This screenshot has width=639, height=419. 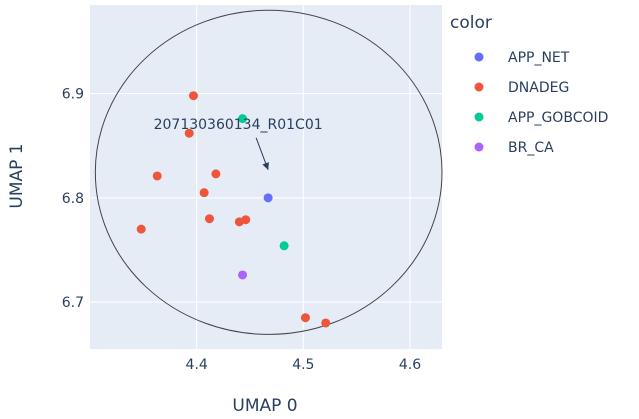 I want to click on annotation-label: 207130360134_R01C01, so click(x=238, y=125).